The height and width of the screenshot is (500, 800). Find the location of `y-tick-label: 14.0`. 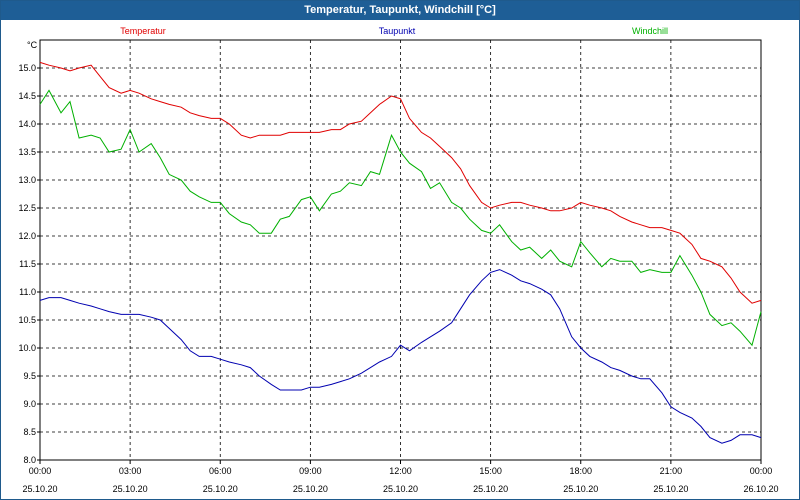

y-tick-label: 14.0 is located at coordinates (27, 124).